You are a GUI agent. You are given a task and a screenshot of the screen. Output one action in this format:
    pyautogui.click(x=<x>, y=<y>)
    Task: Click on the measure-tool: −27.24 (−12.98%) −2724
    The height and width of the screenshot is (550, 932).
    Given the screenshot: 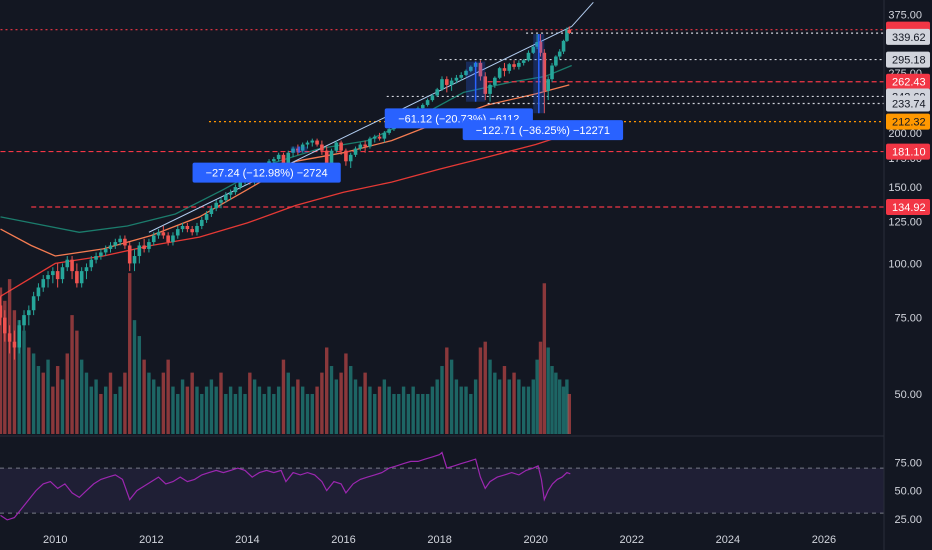 What is the action you would take?
    pyautogui.click(x=266, y=164)
    